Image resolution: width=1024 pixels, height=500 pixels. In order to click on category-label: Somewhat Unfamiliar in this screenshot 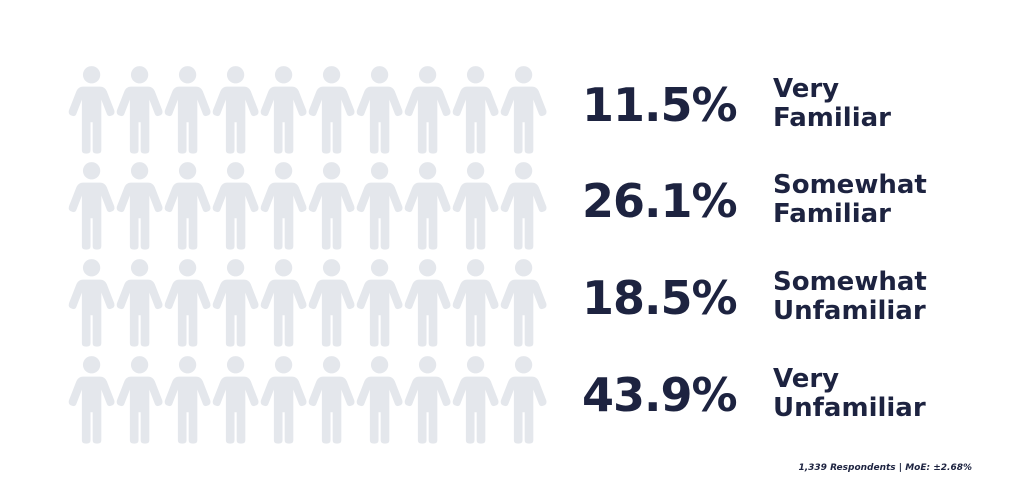, I will do `click(850, 296)`.